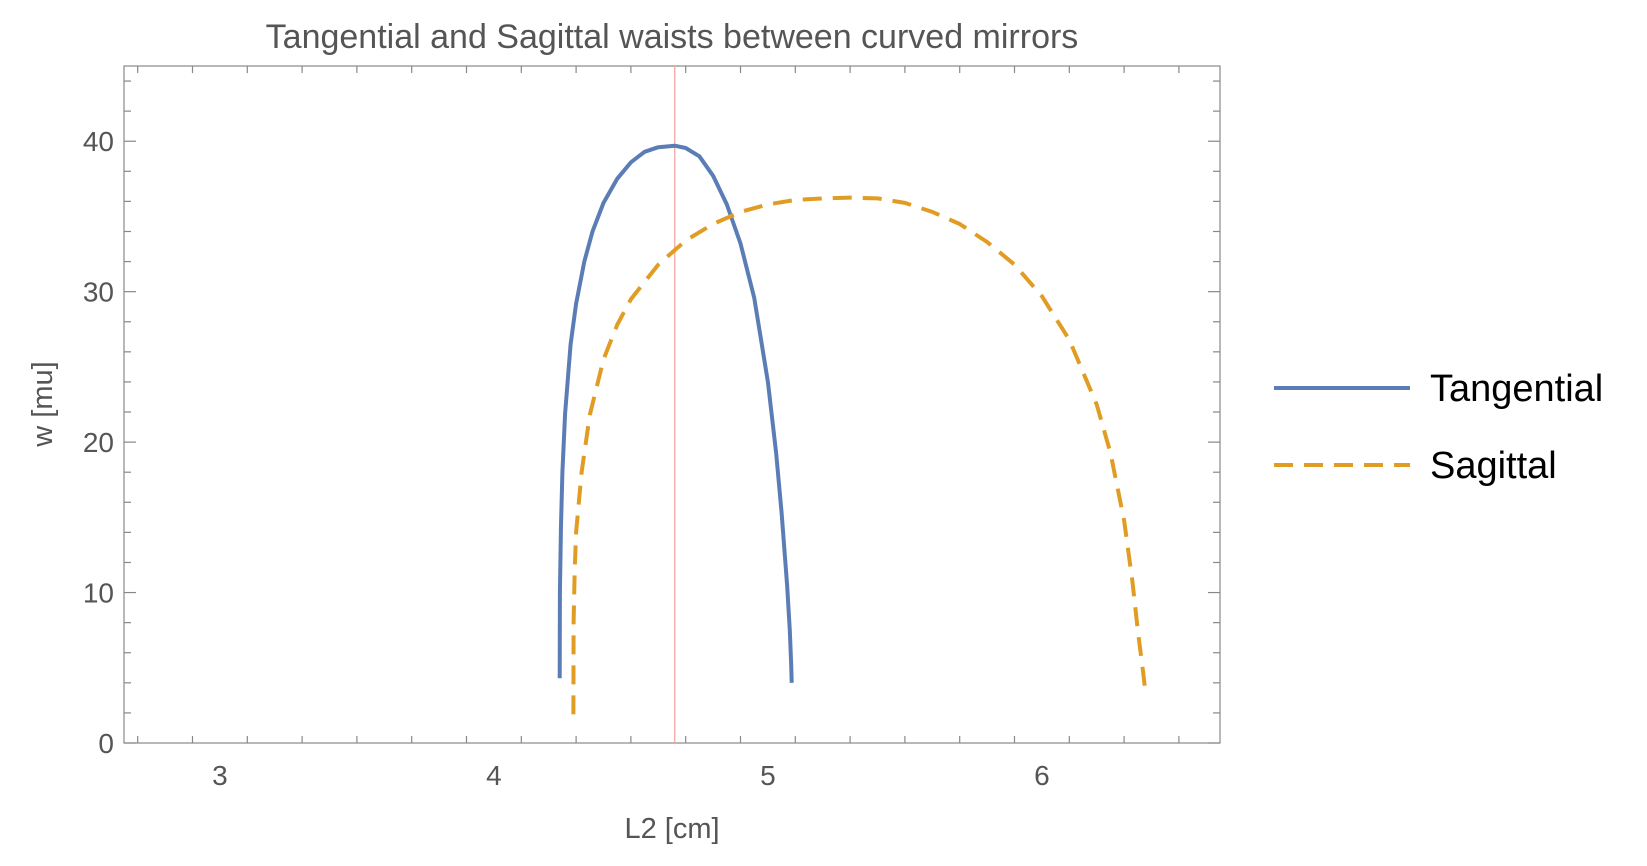 Image resolution: width=1647 pixels, height=866 pixels. Describe the element at coordinates (1516, 389) in the screenshot. I see `legend-label-tangential: Tangential` at that location.